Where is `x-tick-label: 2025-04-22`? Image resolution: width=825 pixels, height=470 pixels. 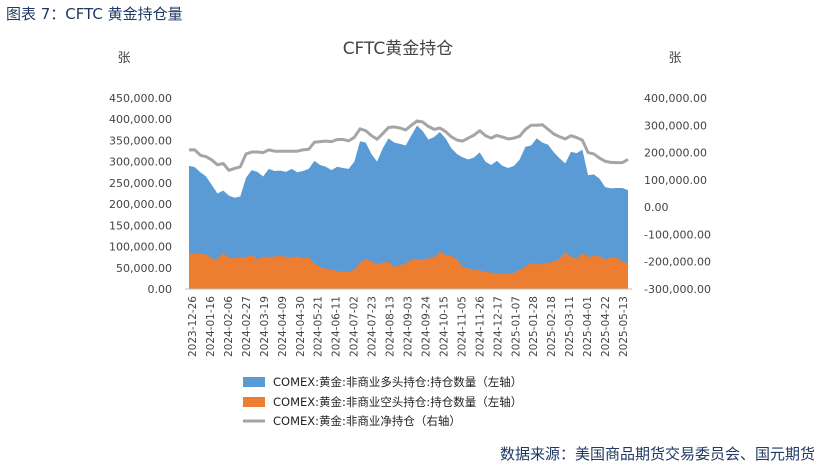
x-tick-label: 2025-04-22 is located at coordinates (606, 326).